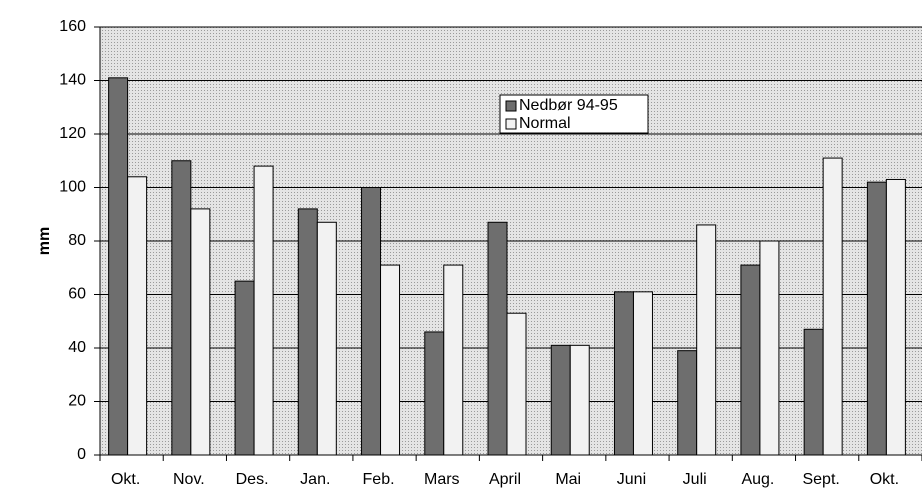 Image resolution: width=922 pixels, height=492 pixels. I want to click on y-tick-label: 160, so click(72, 26).